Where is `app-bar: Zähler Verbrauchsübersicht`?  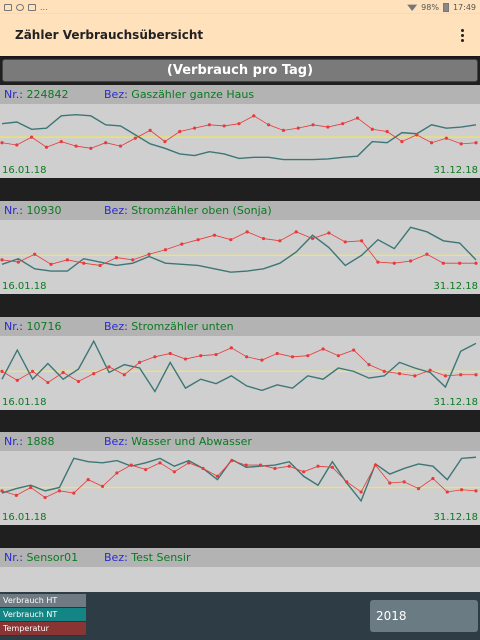 app-bar: Zähler Verbrauchsübersicht is located at coordinates (240, 35).